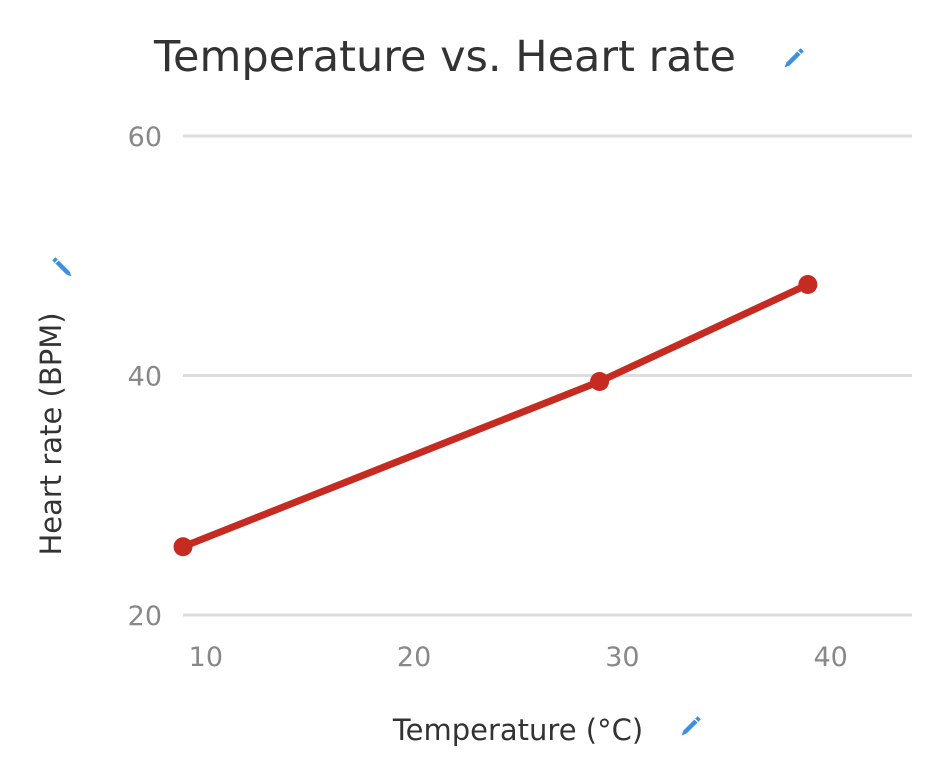  What do you see at coordinates (831, 657) in the screenshot?
I see `x-tick-label-40: 40` at bounding box center [831, 657].